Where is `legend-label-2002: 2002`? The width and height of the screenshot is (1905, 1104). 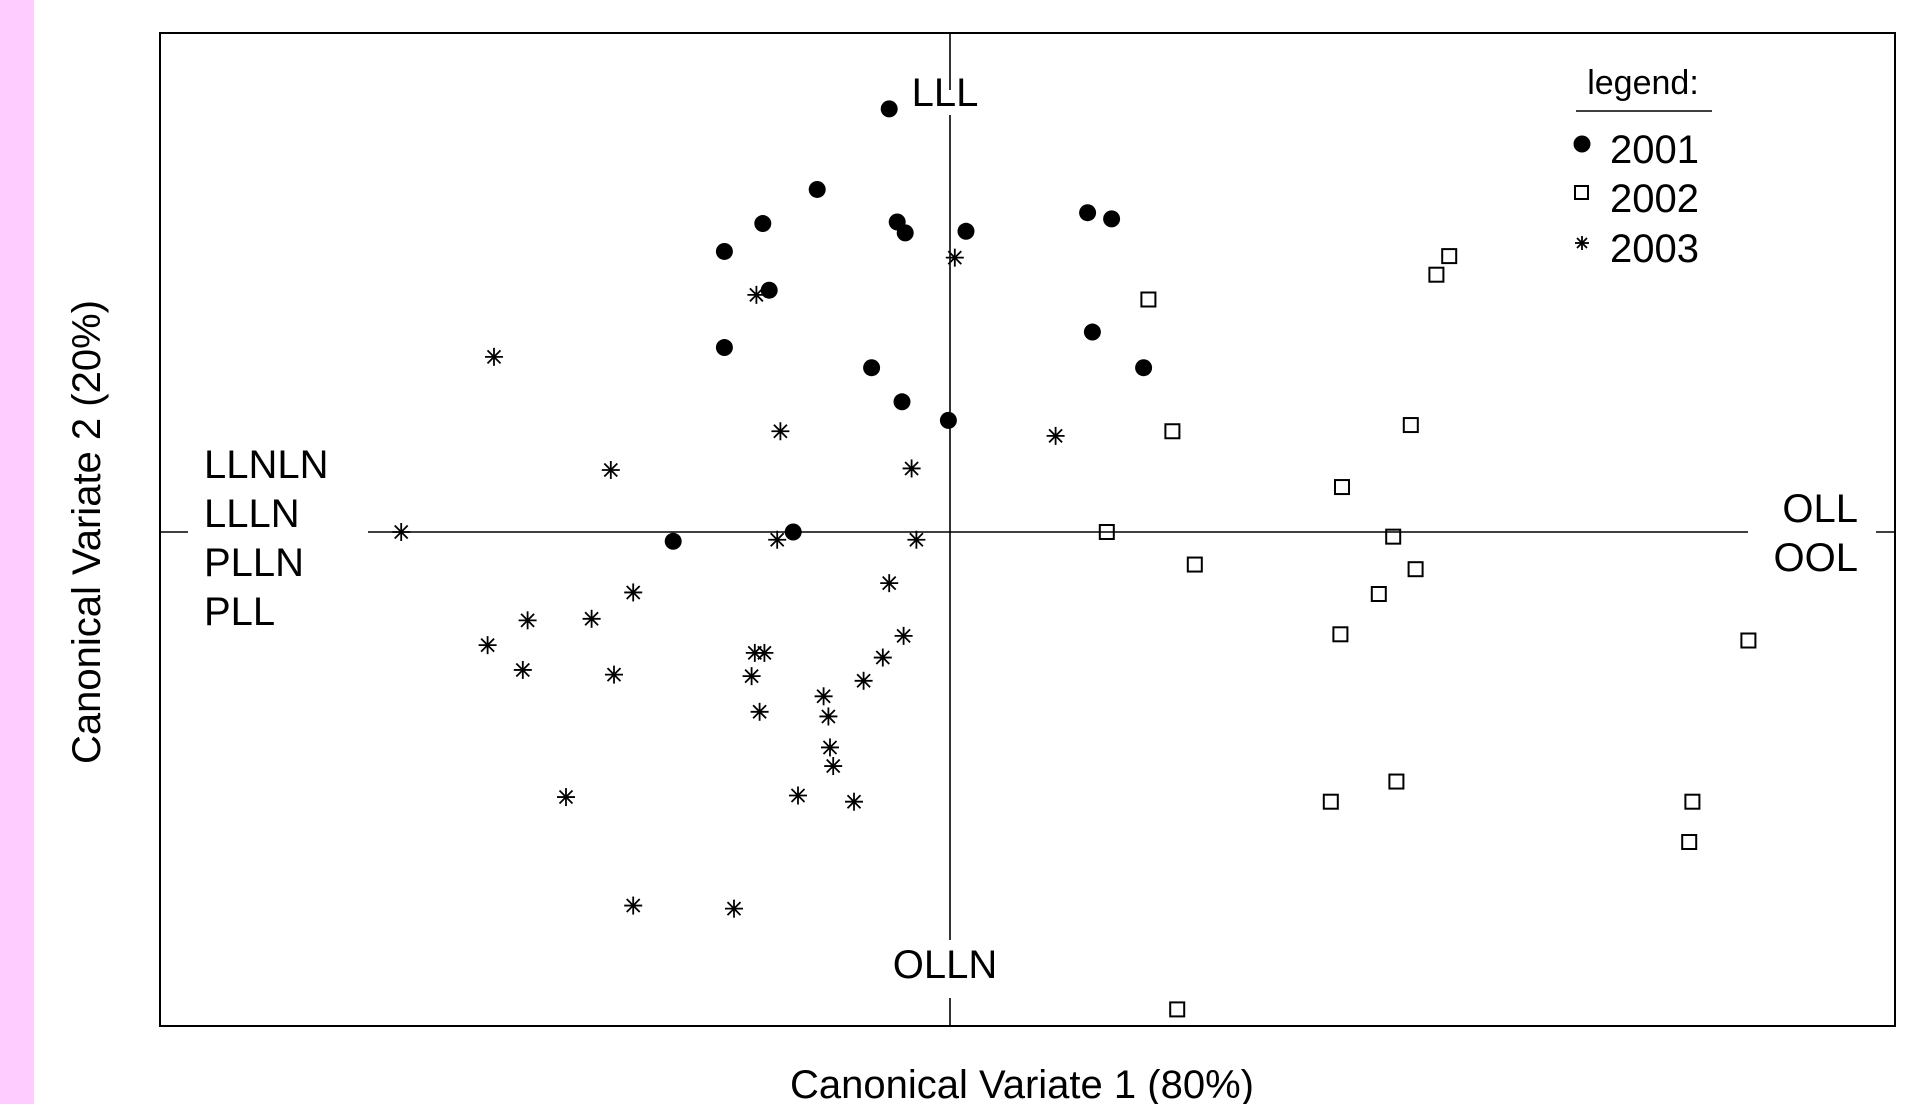 legend-label-2002: 2002 is located at coordinates (1654, 199).